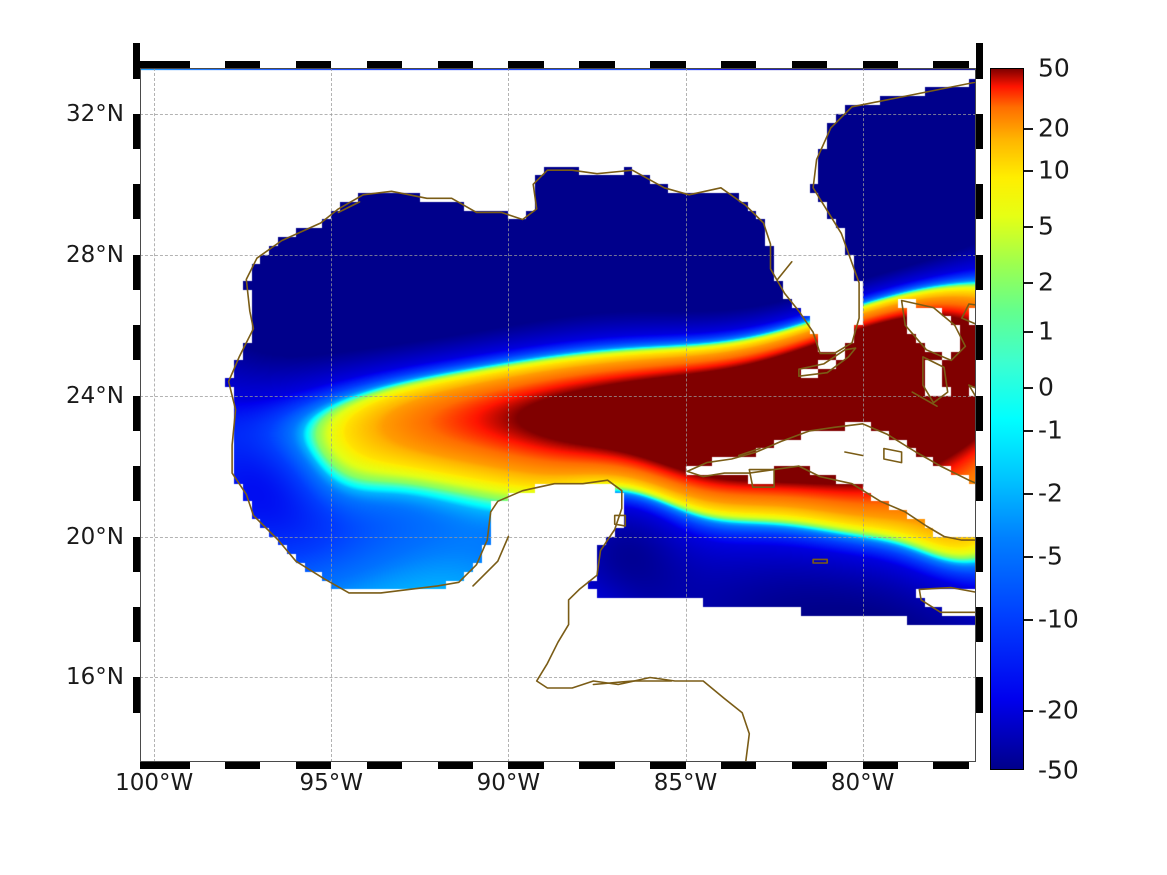 The height and width of the screenshot is (875, 1167). I want to click on colorbar-tick-label: -5, so click(1050, 556).